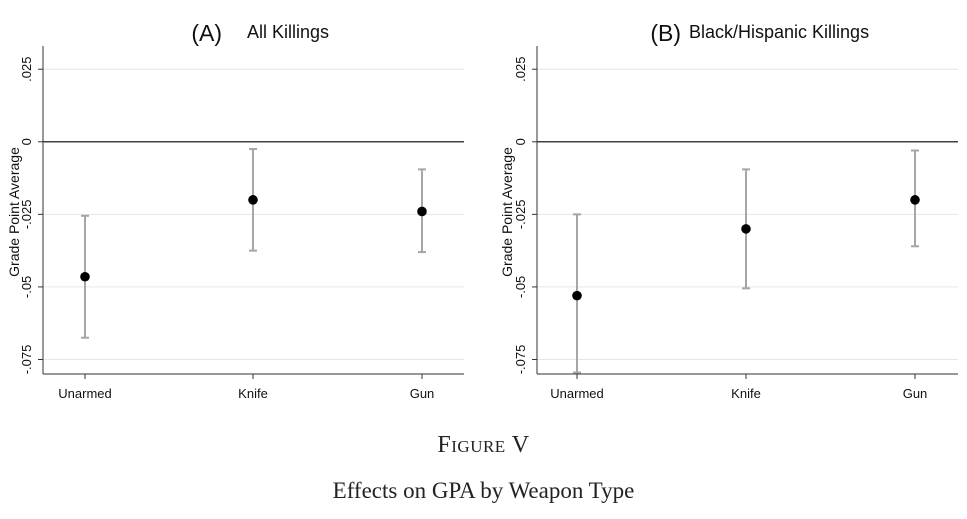  What do you see at coordinates (483, 445) in the screenshot?
I see `figure-label: Figure V` at bounding box center [483, 445].